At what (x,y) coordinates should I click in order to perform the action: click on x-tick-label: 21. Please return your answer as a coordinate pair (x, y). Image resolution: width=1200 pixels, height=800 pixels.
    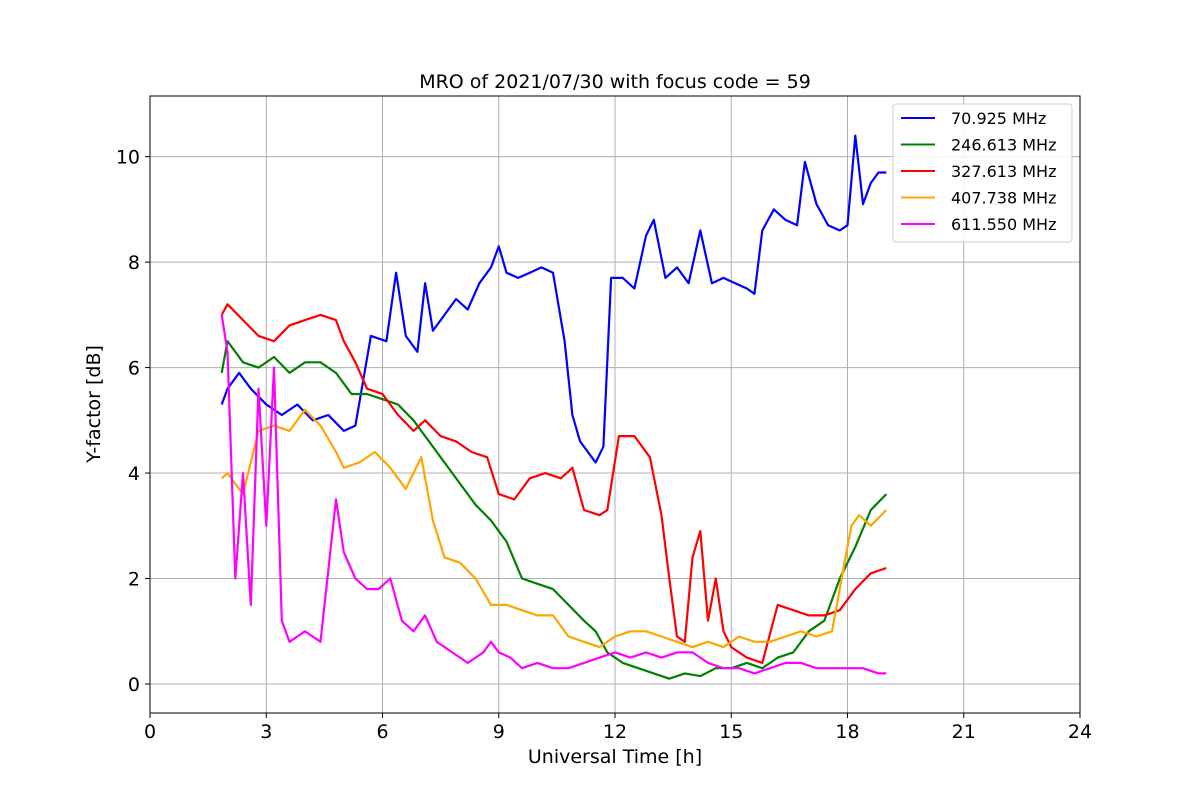
    Looking at the image, I should click on (964, 732).